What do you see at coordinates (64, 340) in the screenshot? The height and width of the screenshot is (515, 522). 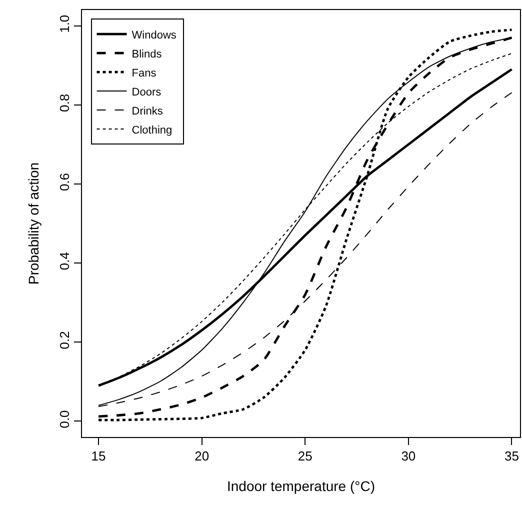 I see `y-tick-label: 0.2` at bounding box center [64, 340].